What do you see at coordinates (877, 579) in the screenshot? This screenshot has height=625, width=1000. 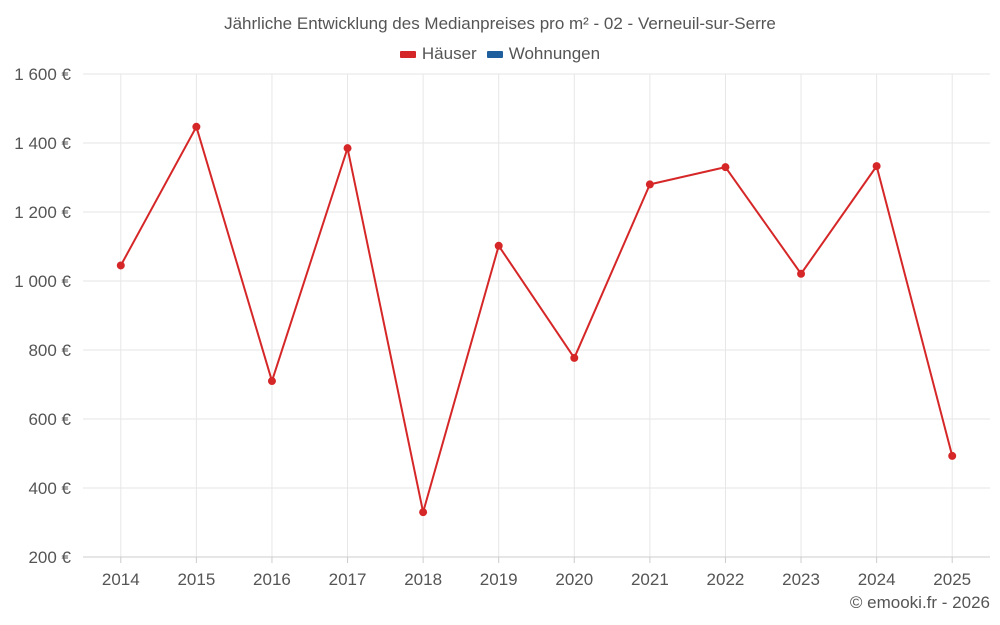 I see `x-tick-label: 2024` at bounding box center [877, 579].